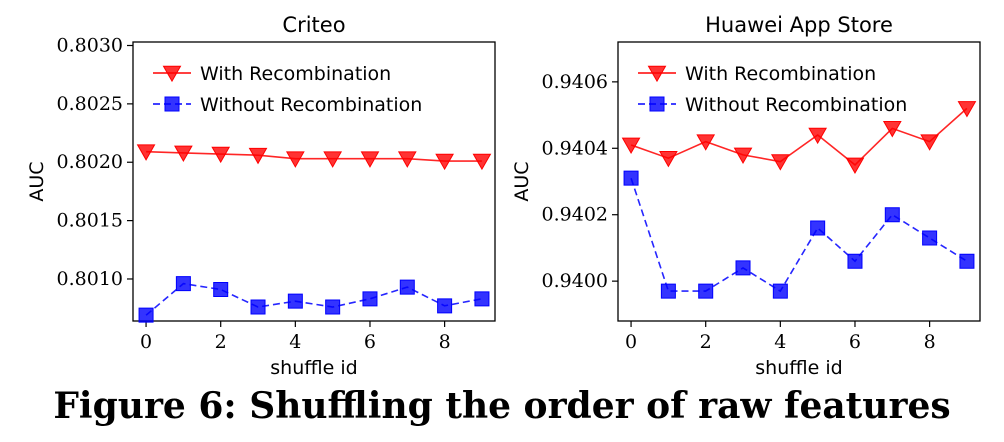  What do you see at coordinates (799, 25) in the screenshot?
I see `chart-title: Huawei App Store` at bounding box center [799, 25].